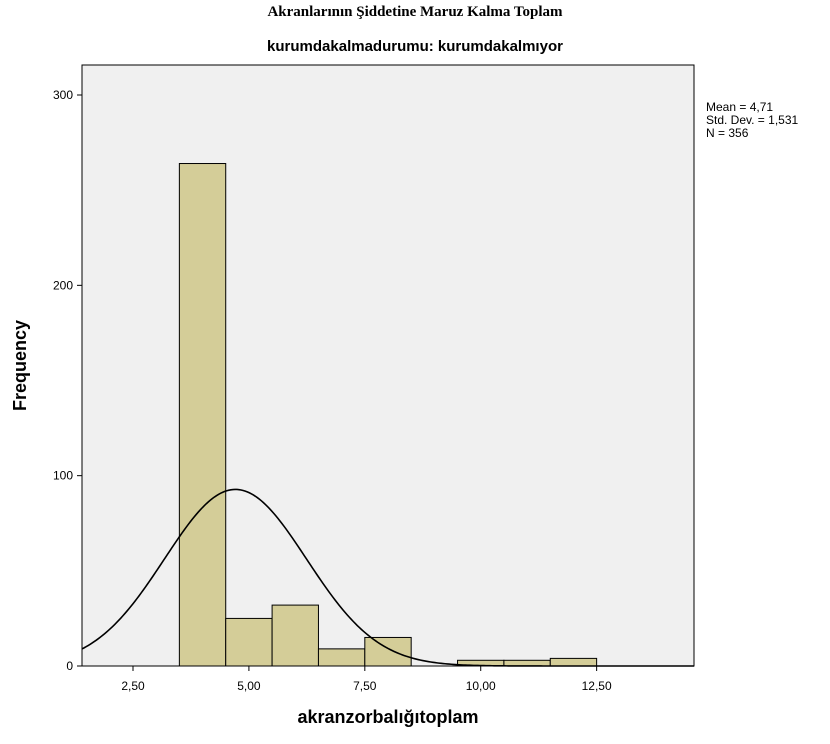  I want to click on y-axis-title: Frequency, so click(20, 365).